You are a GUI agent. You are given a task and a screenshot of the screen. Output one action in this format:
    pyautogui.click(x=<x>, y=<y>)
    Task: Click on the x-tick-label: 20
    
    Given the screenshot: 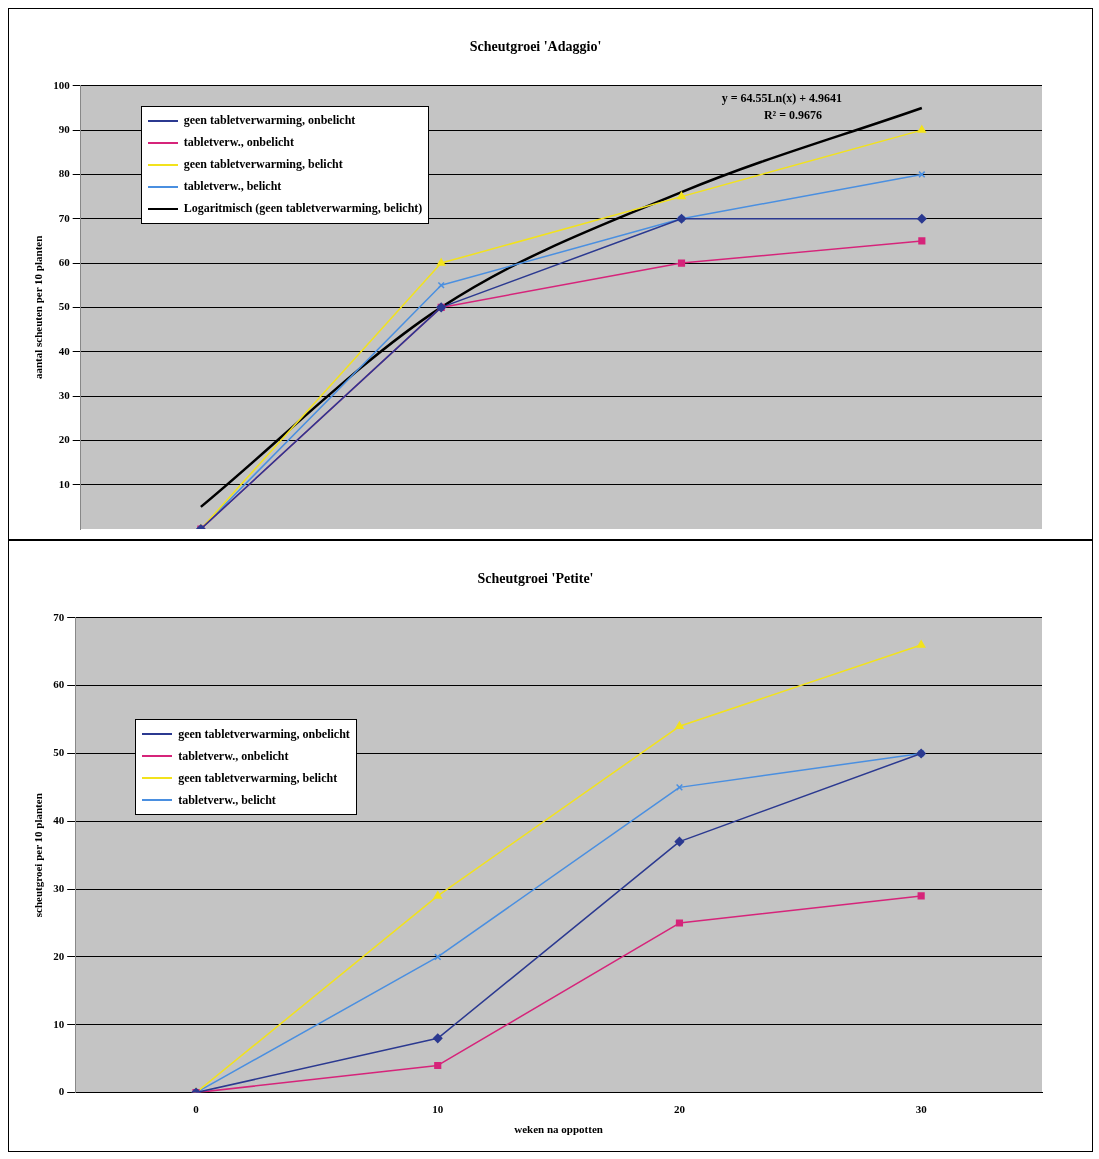 What is the action you would take?
    pyautogui.click(x=679, y=1109)
    